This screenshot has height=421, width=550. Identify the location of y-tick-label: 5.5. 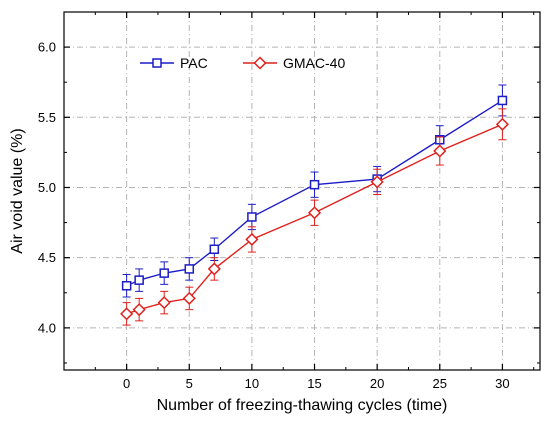
(47, 117).